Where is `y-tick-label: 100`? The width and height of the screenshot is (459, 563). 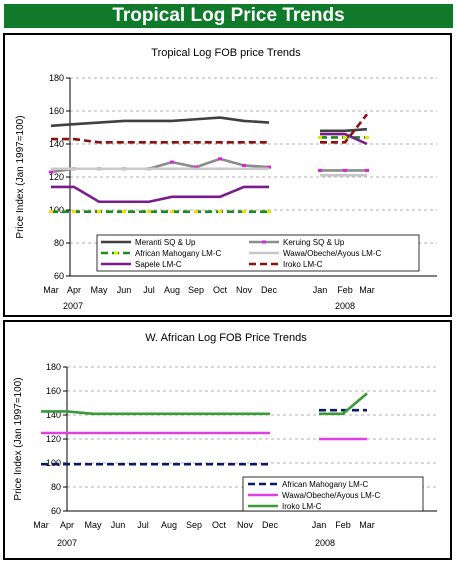
y-tick-label: 100 is located at coordinates (56, 210).